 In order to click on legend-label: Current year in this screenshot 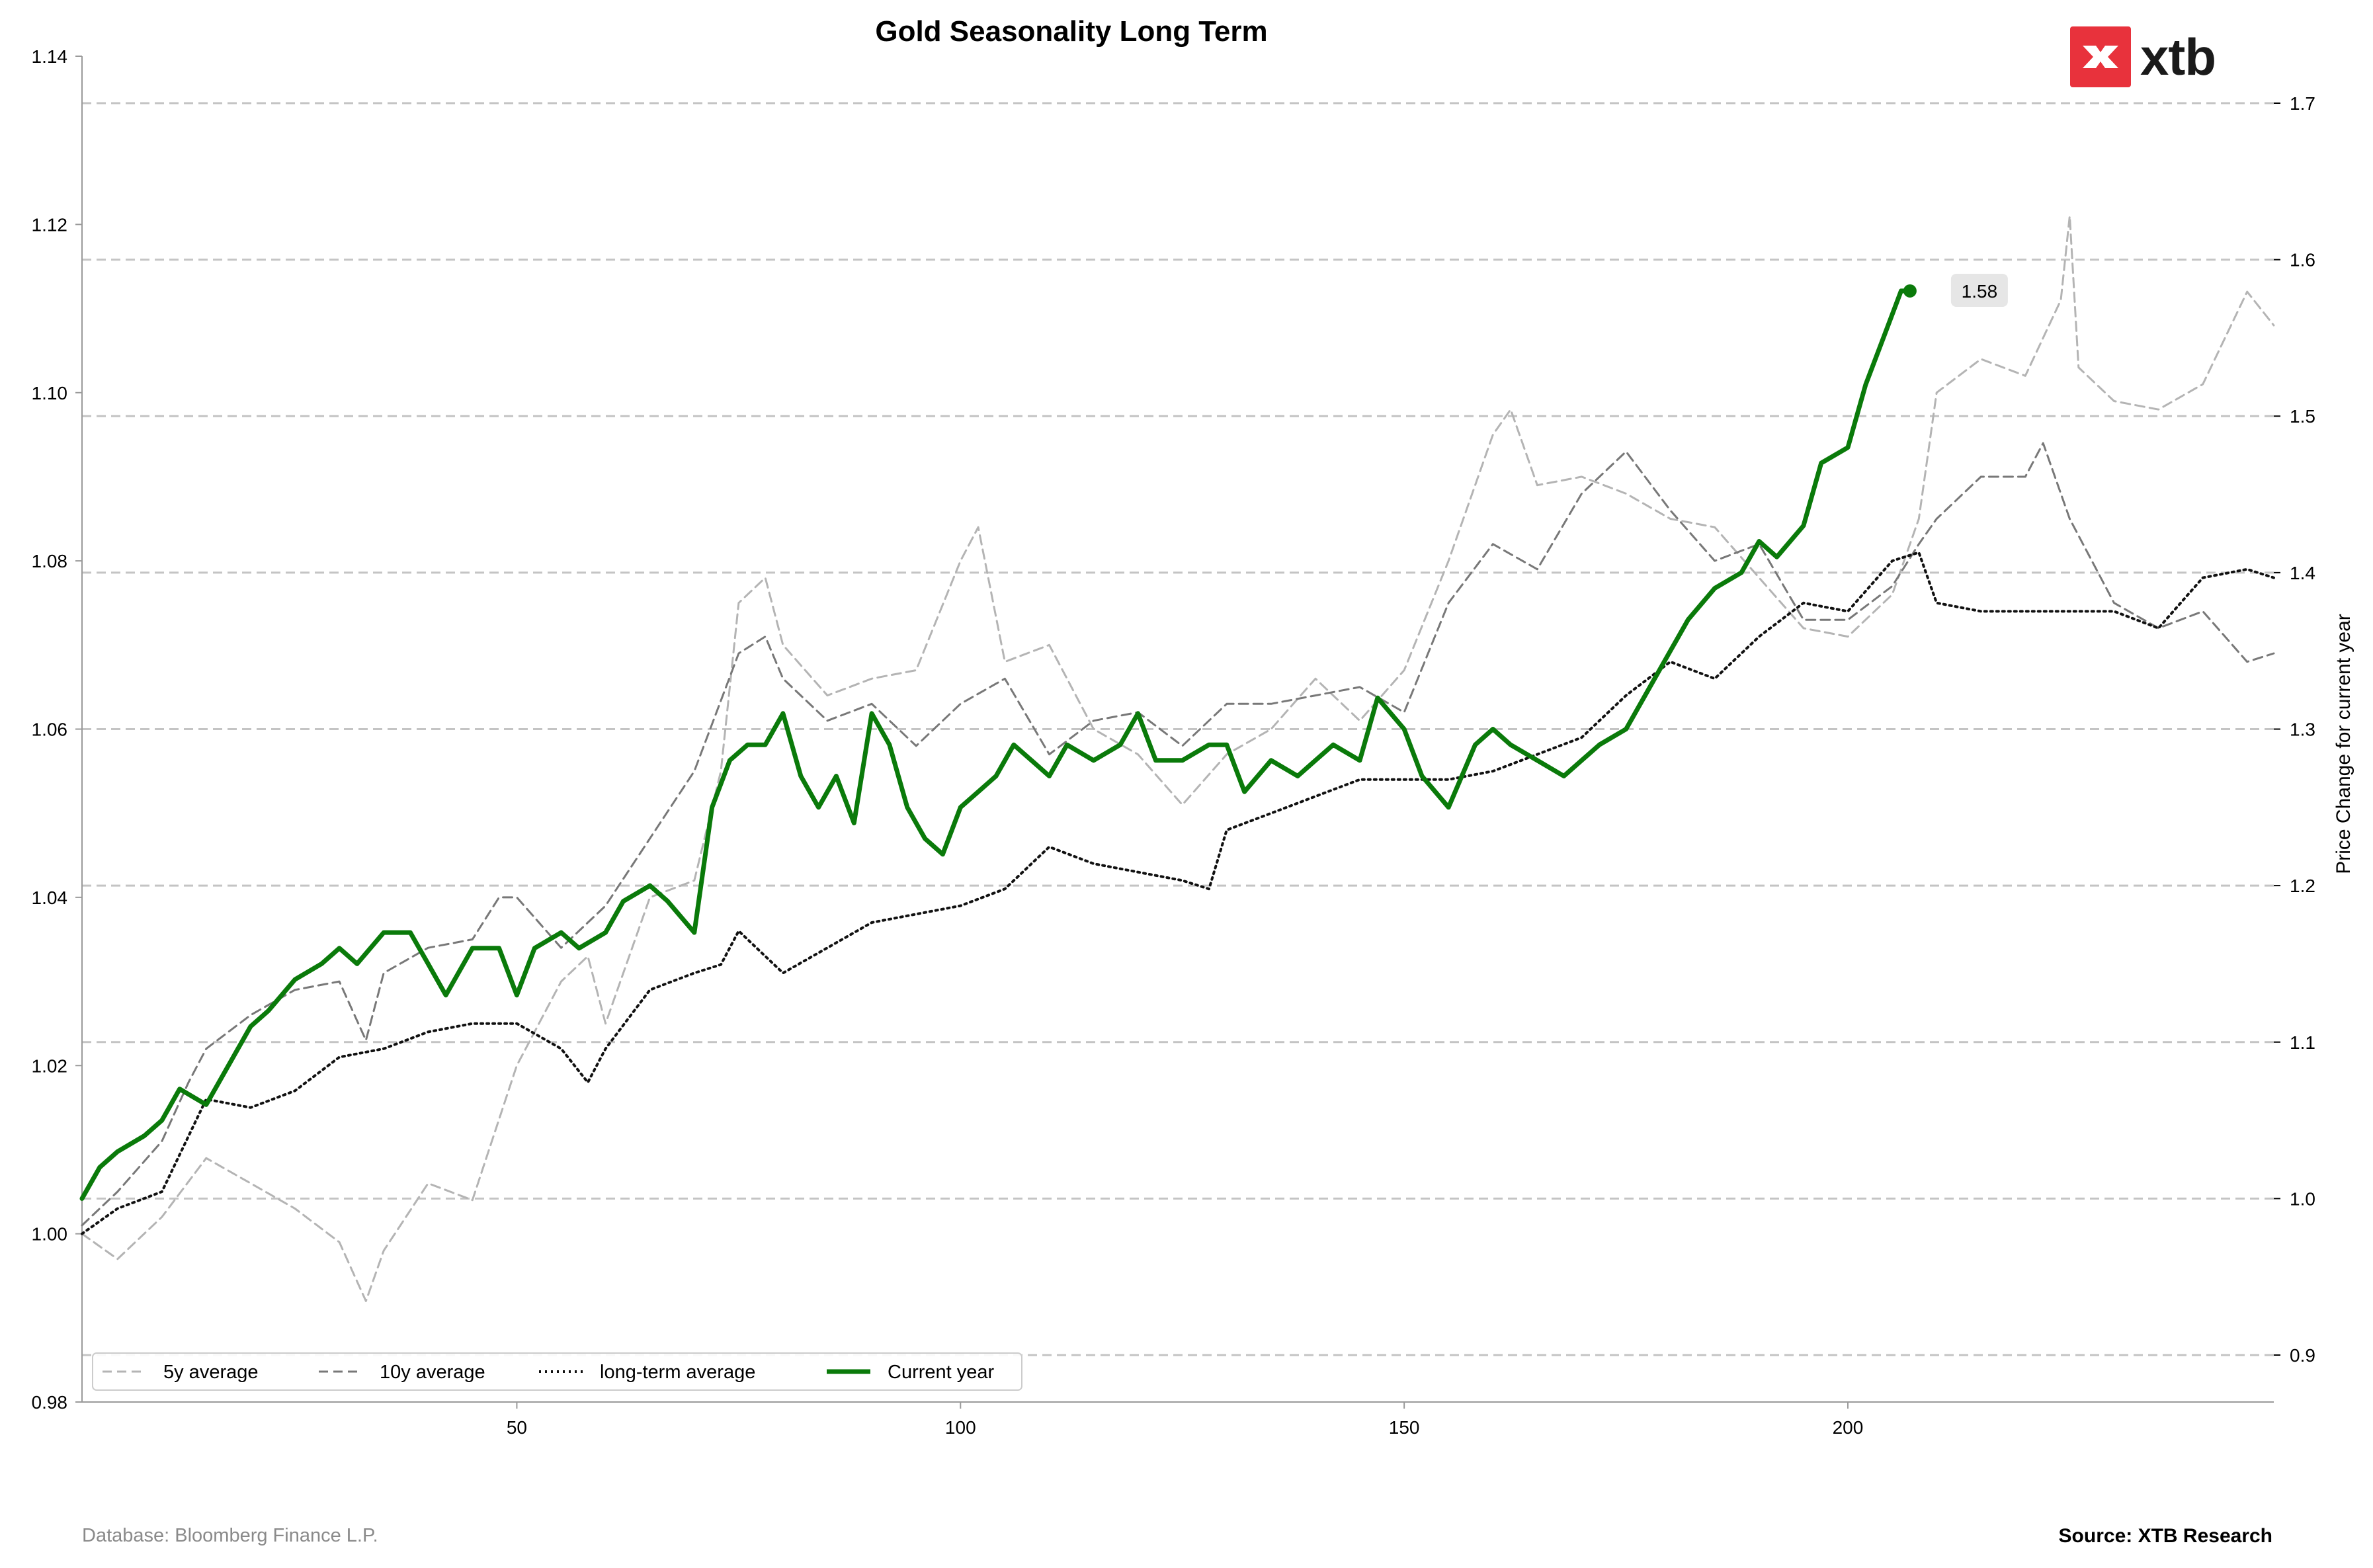, I will do `click(941, 1372)`.